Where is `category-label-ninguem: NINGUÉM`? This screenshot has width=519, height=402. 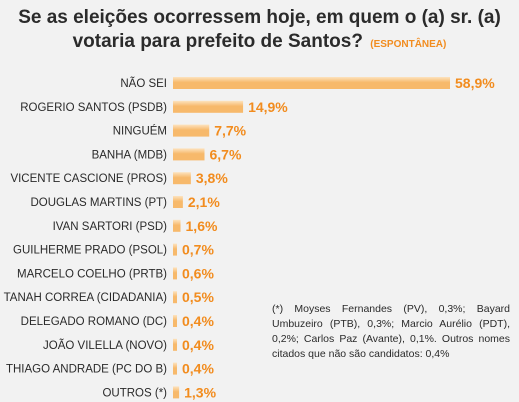
category-label-ninguem: NINGUÉM is located at coordinates (140, 131).